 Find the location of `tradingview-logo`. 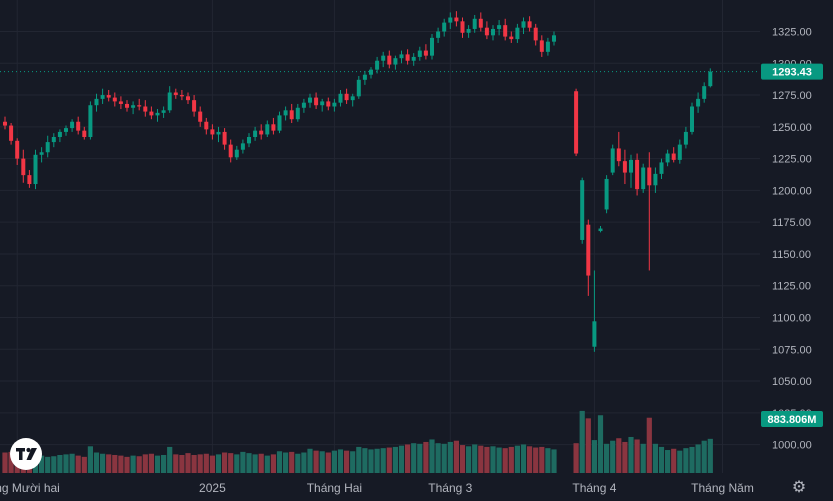

tradingview-logo is located at coordinates (26, 454).